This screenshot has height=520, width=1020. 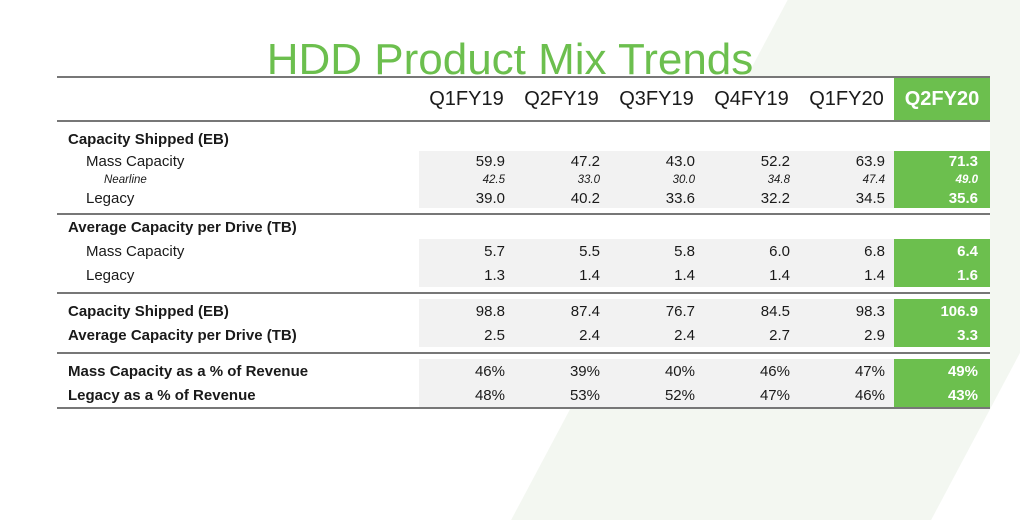 What do you see at coordinates (238, 227) in the screenshot?
I see `section-label: Average Capacity per Drive (TB)` at bounding box center [238, 227].